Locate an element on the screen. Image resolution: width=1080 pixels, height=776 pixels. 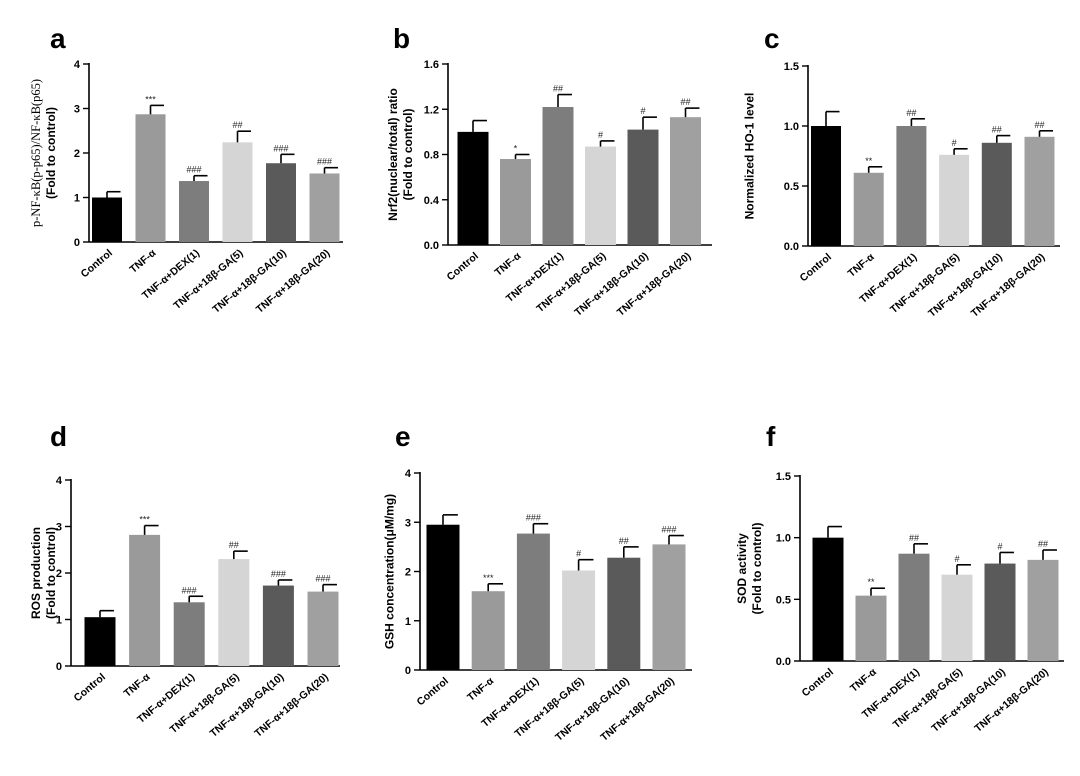
y-tick-label: 0.0 is located at coordinates (783, 662).